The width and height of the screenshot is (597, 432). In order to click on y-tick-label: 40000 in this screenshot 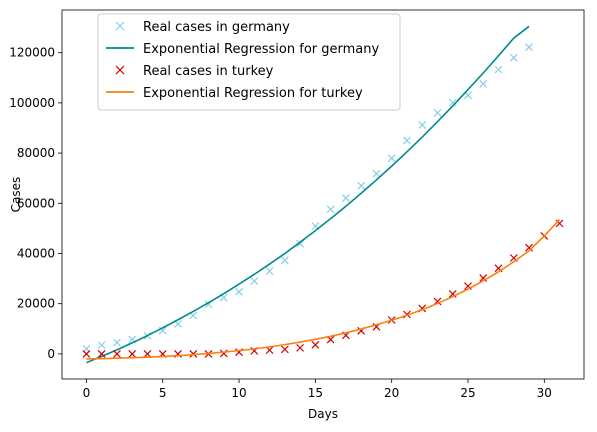, I will do `click(36, 253)`.